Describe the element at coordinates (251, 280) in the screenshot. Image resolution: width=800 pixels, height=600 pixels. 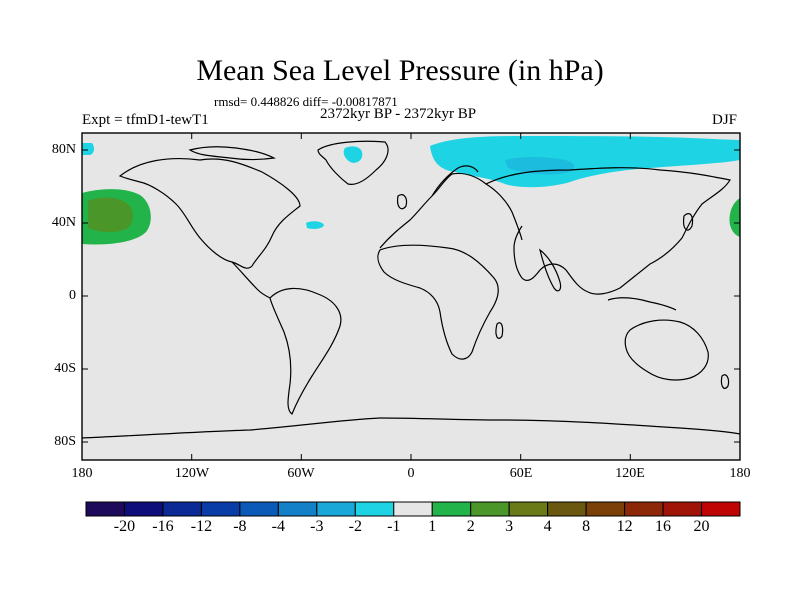
I see `central-america-coast` at that location.